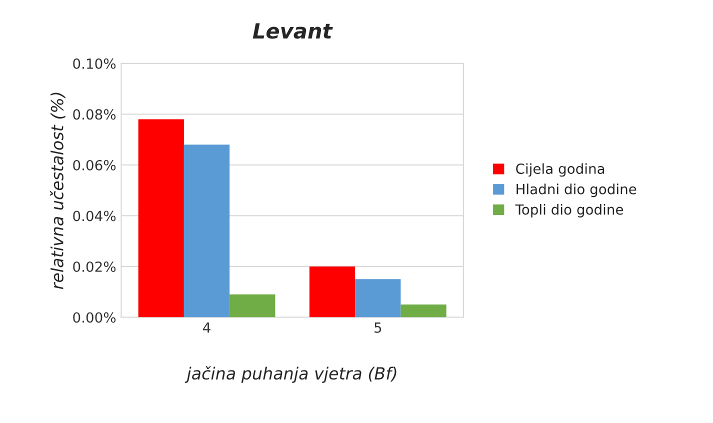  What do you see at coordinates (292, 31) in the screenshot?
I see `chart-title: Levant` at bounding box center [292, 31].